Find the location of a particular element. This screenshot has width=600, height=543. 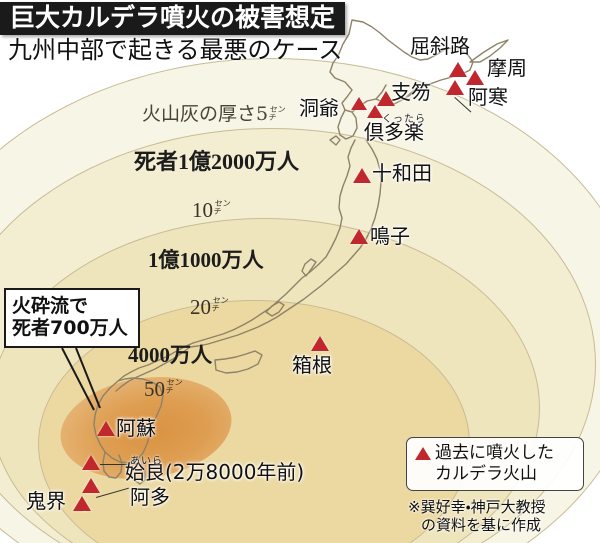

ash-thickness-50cm-label: 50 センチ is located at coordinates (164, 389).